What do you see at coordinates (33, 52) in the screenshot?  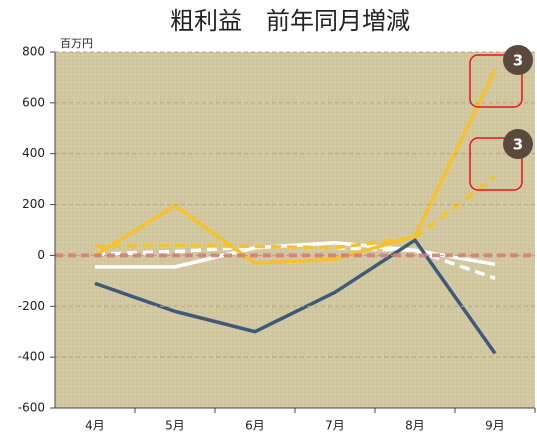 I see `y-tick-label: 800` at bounding box center [33, 52].